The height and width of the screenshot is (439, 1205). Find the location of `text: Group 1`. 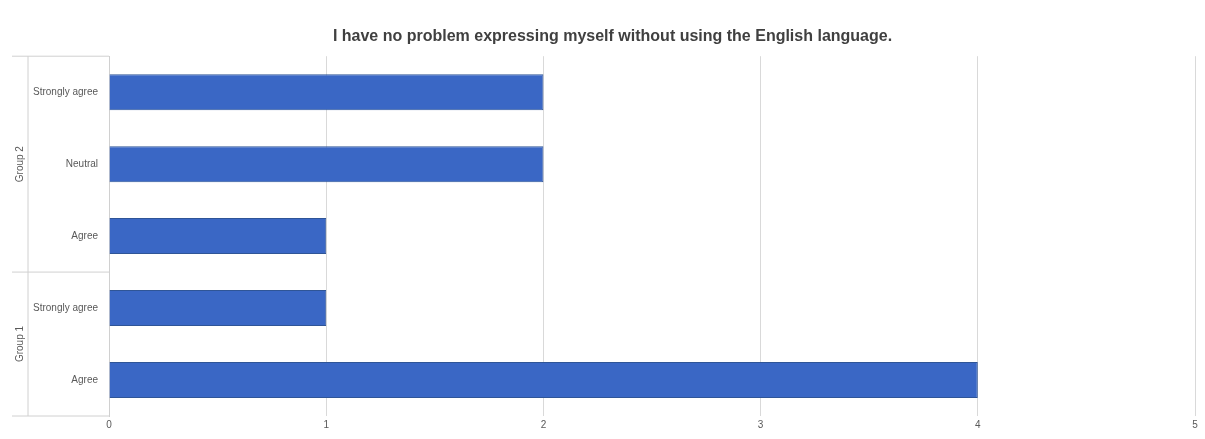

text: Group 1 is located at coordinates (19, 344).